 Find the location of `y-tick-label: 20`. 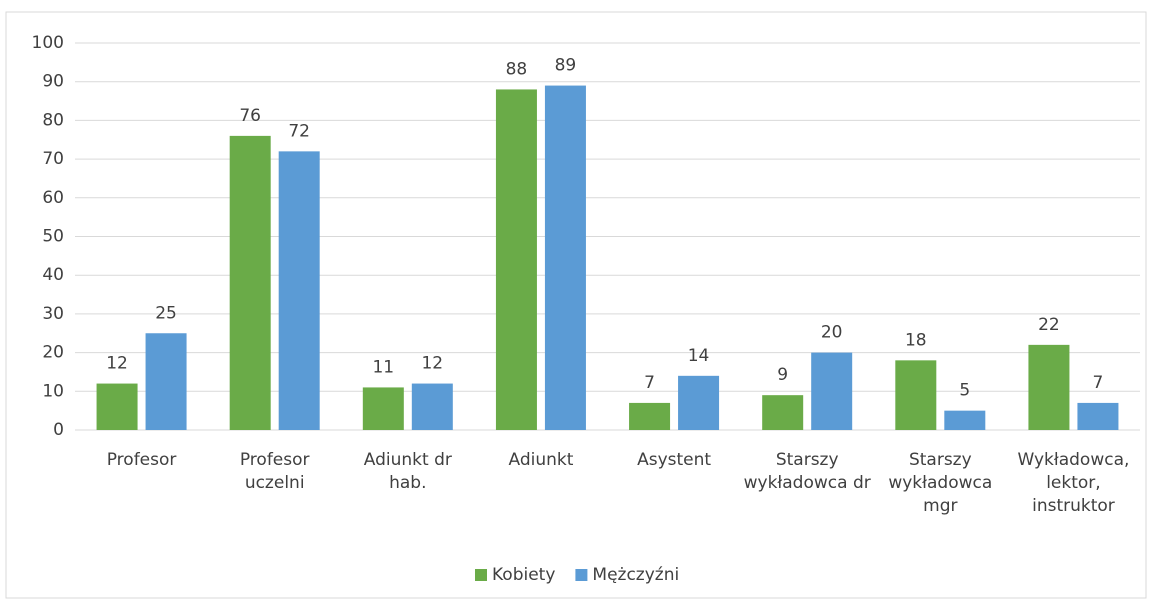

y-tick-label: 20 is located at coordinates (53, 353).